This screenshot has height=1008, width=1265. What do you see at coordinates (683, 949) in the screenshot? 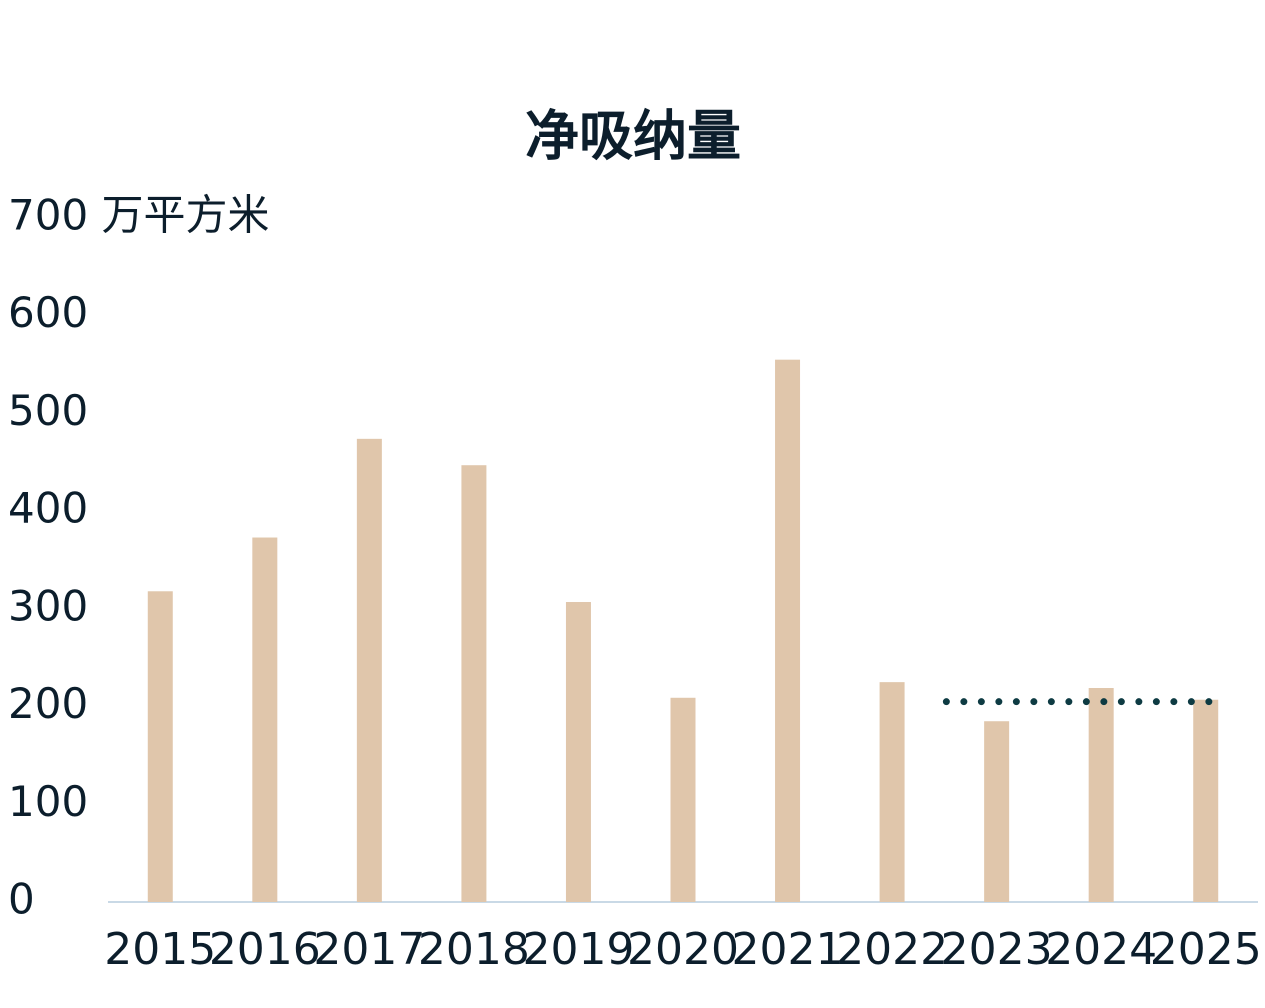
I see `x-tick-label: 2020` at bounding box center [683, 949].